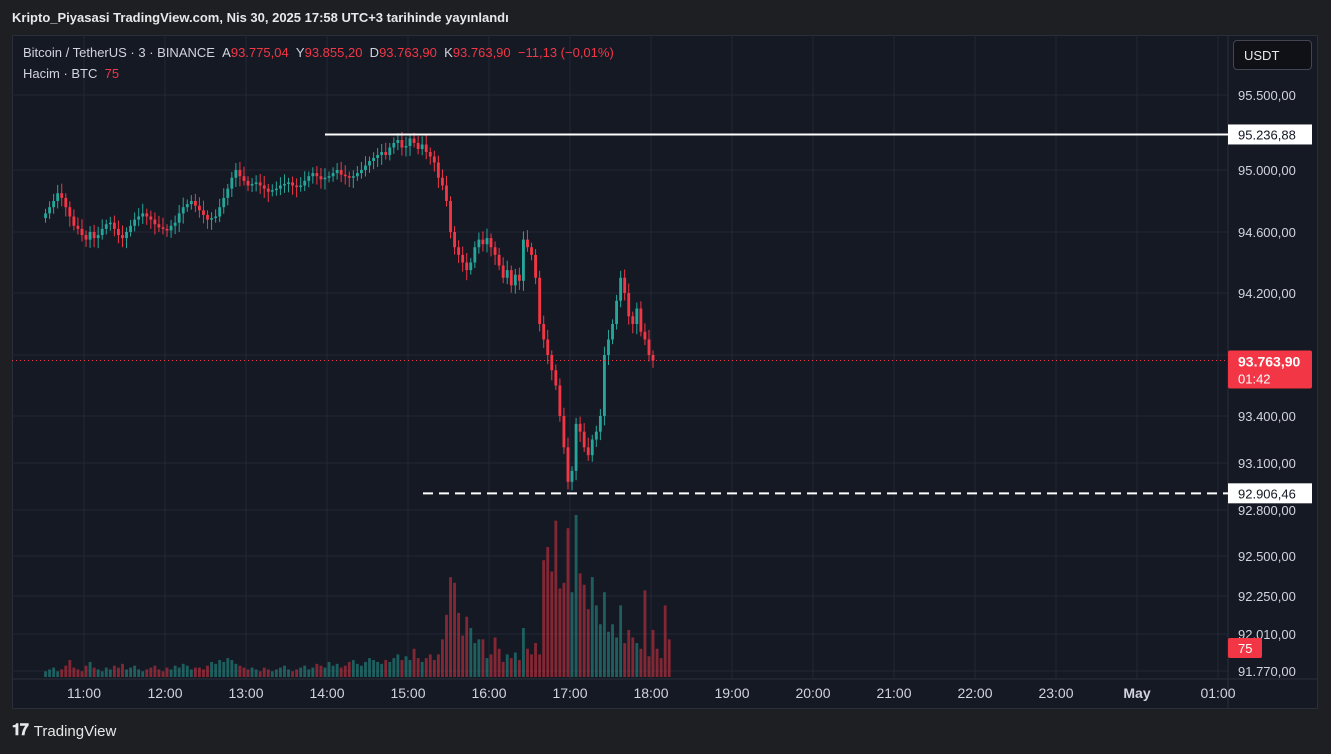 This screenshot has height=754, width=1331. What do you see at coordinates (64, 731) in the screenshot?
I see `footer-brand: 𝟏𝟕 TradingView` at bounding box center [64, 731].